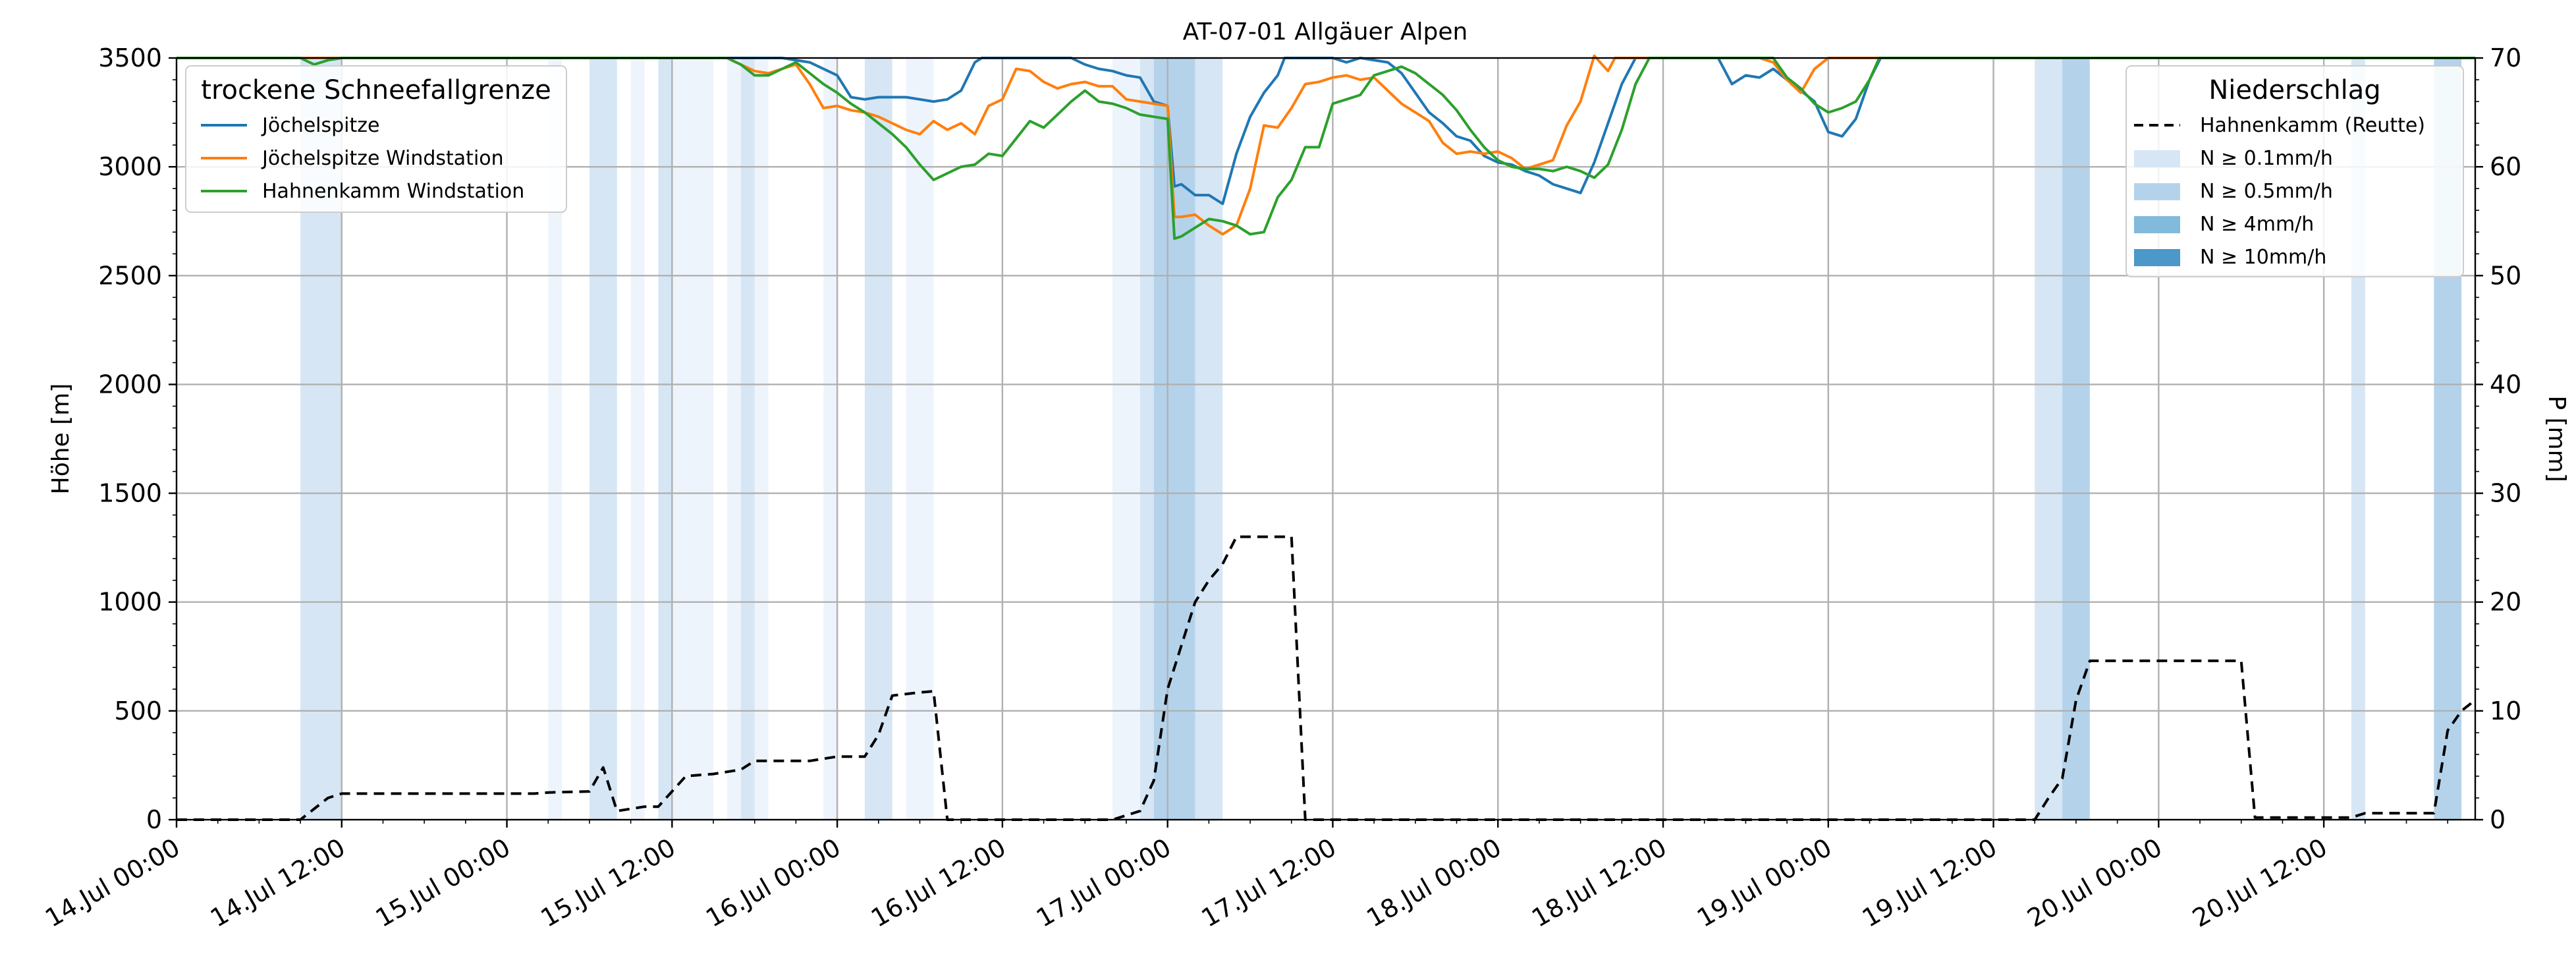  What do you see at coordinates (2312, 126) in the screenshot?
I see `legend-label-hahnenkamm-reutte: Hahnenkamm (Reutte)` at bounding box center [2312, 126].